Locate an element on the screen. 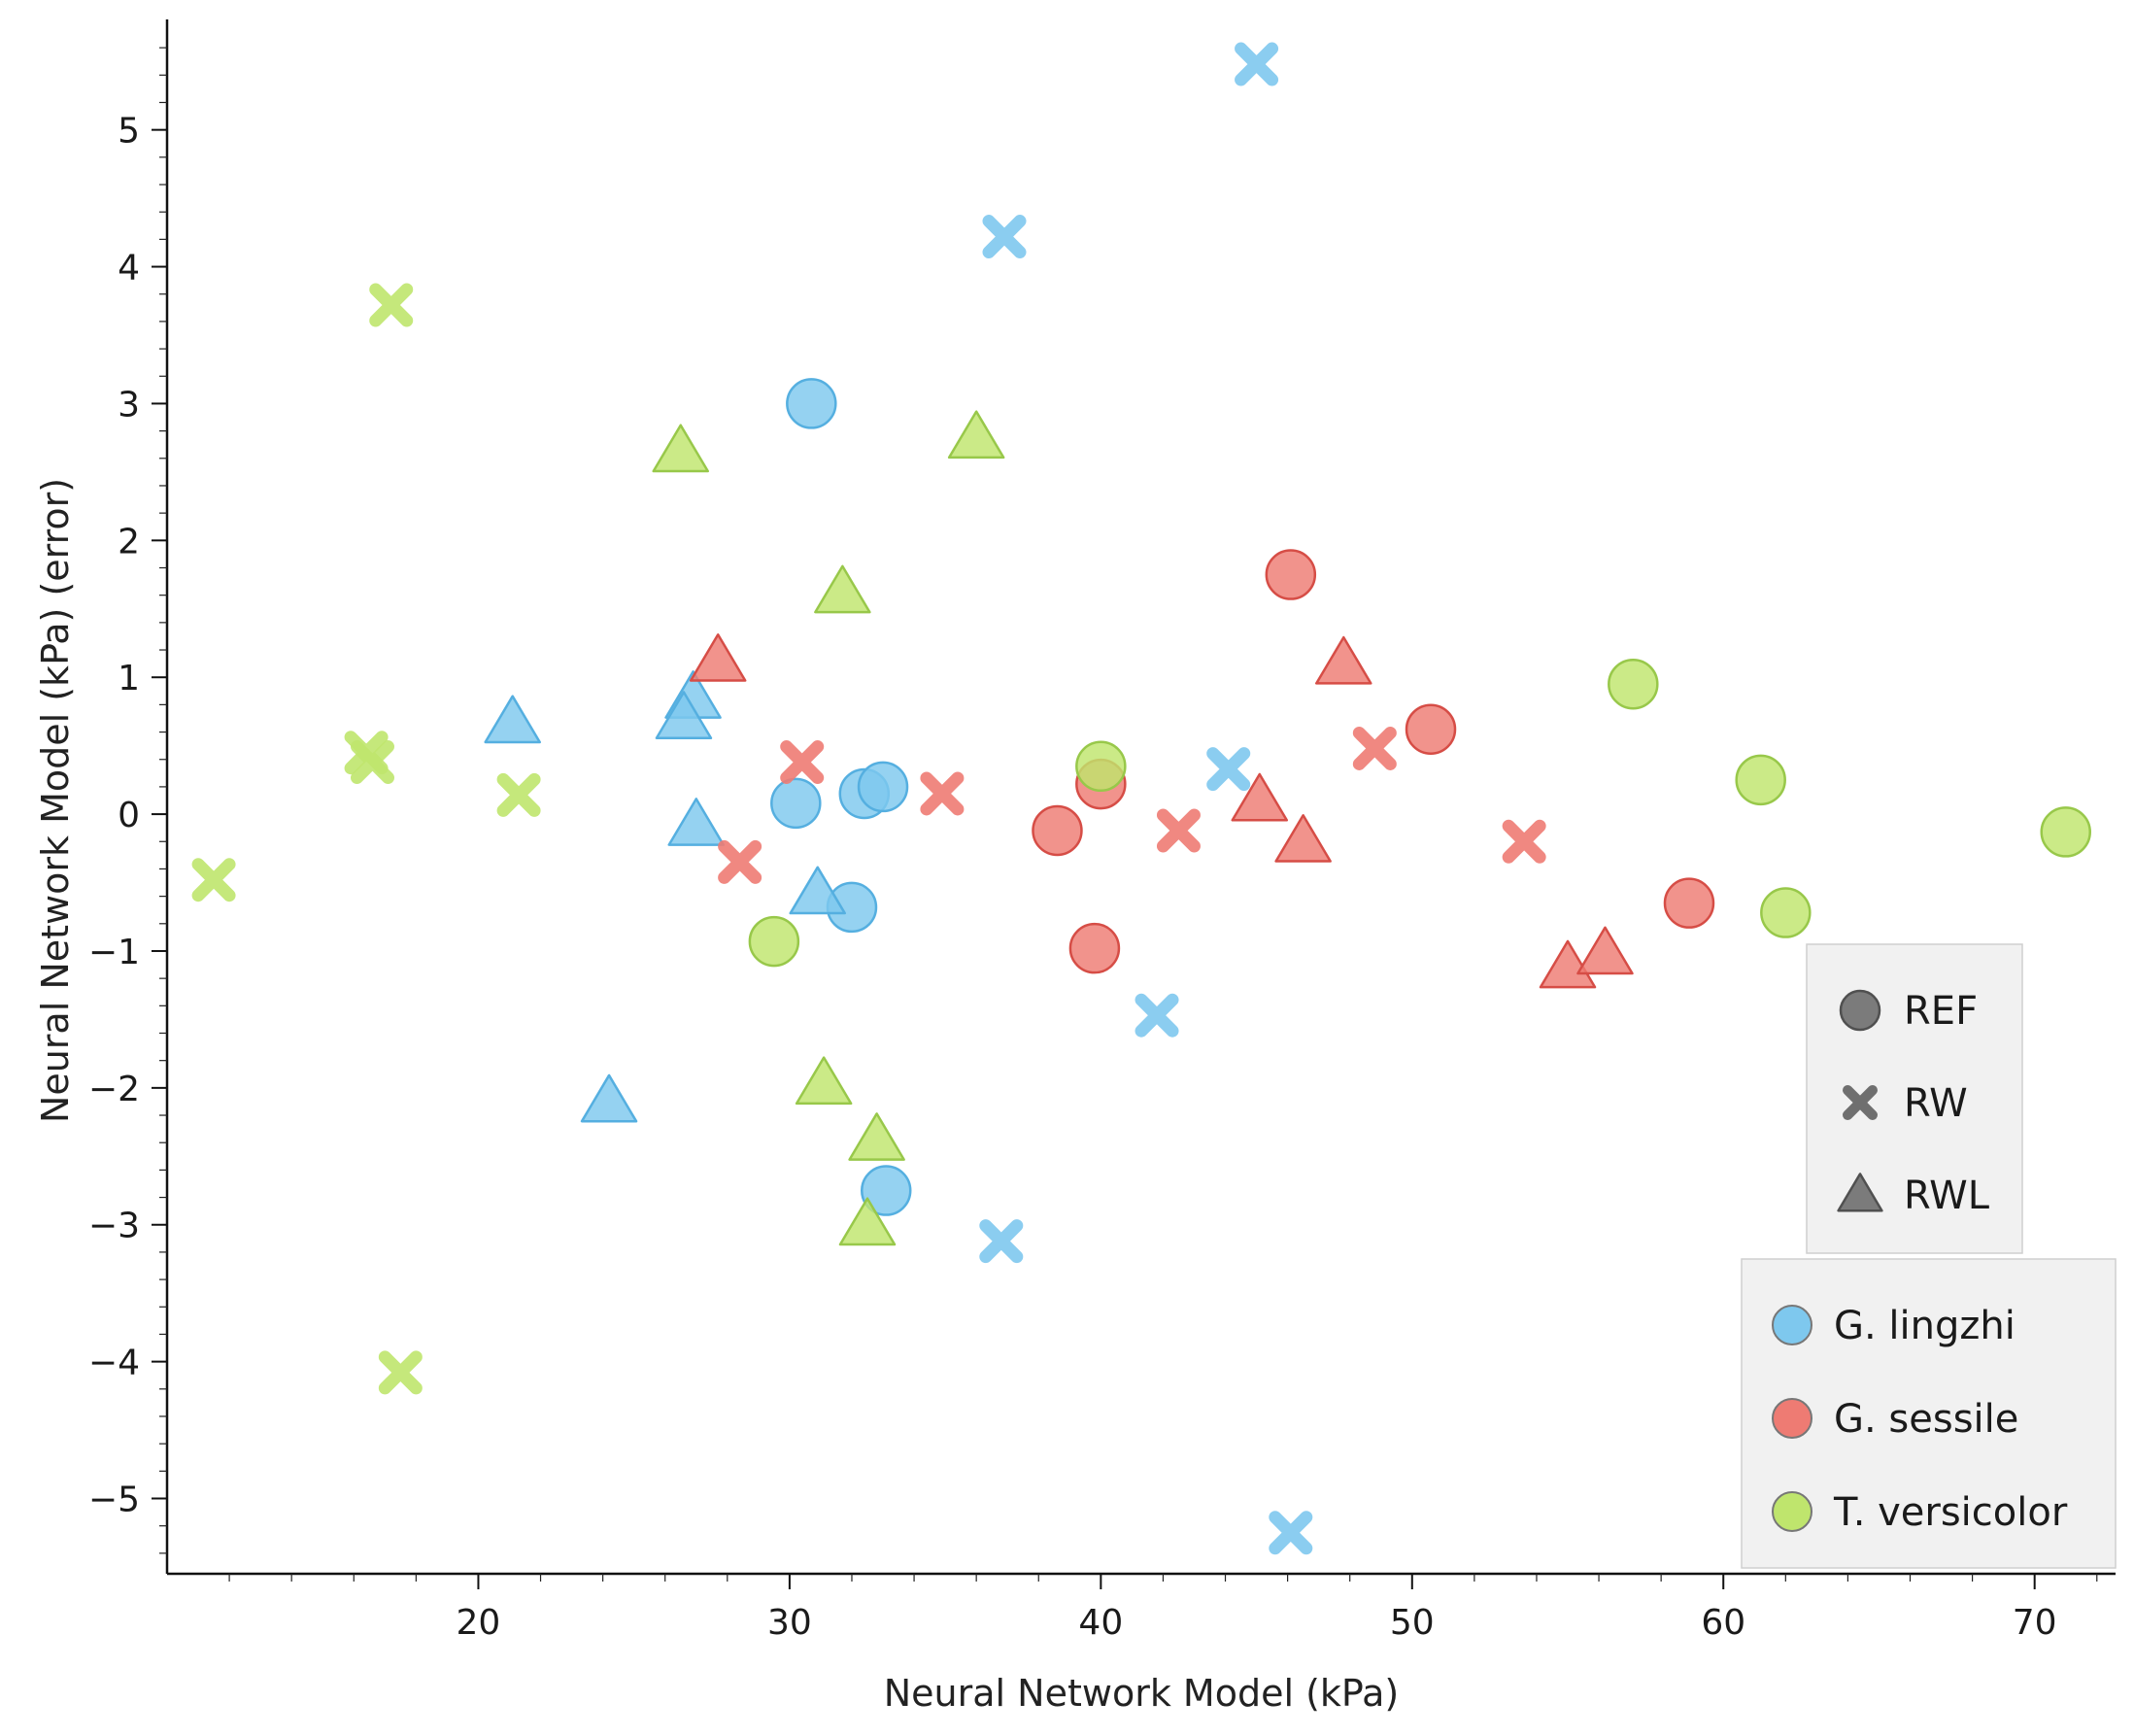 This screenshot has width=2134, height=1736. species-legend: G. lingzhi G. sessile T. versicolor is located at coordinates (1929, 1413).